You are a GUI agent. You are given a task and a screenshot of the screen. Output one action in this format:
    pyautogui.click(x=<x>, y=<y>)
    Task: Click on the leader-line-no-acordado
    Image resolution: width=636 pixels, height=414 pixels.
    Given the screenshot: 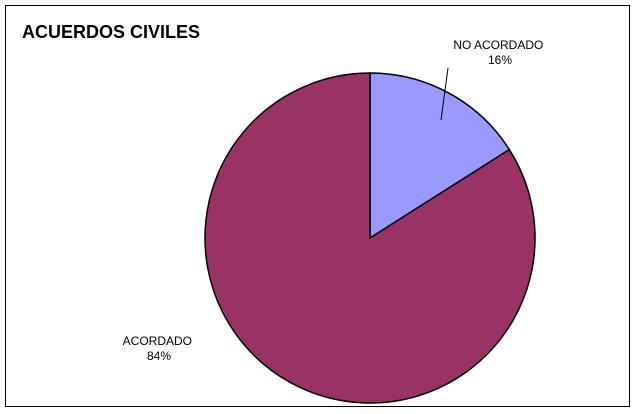 What is the action you would take?
    pyautogui.click(x=444, y=94)
    